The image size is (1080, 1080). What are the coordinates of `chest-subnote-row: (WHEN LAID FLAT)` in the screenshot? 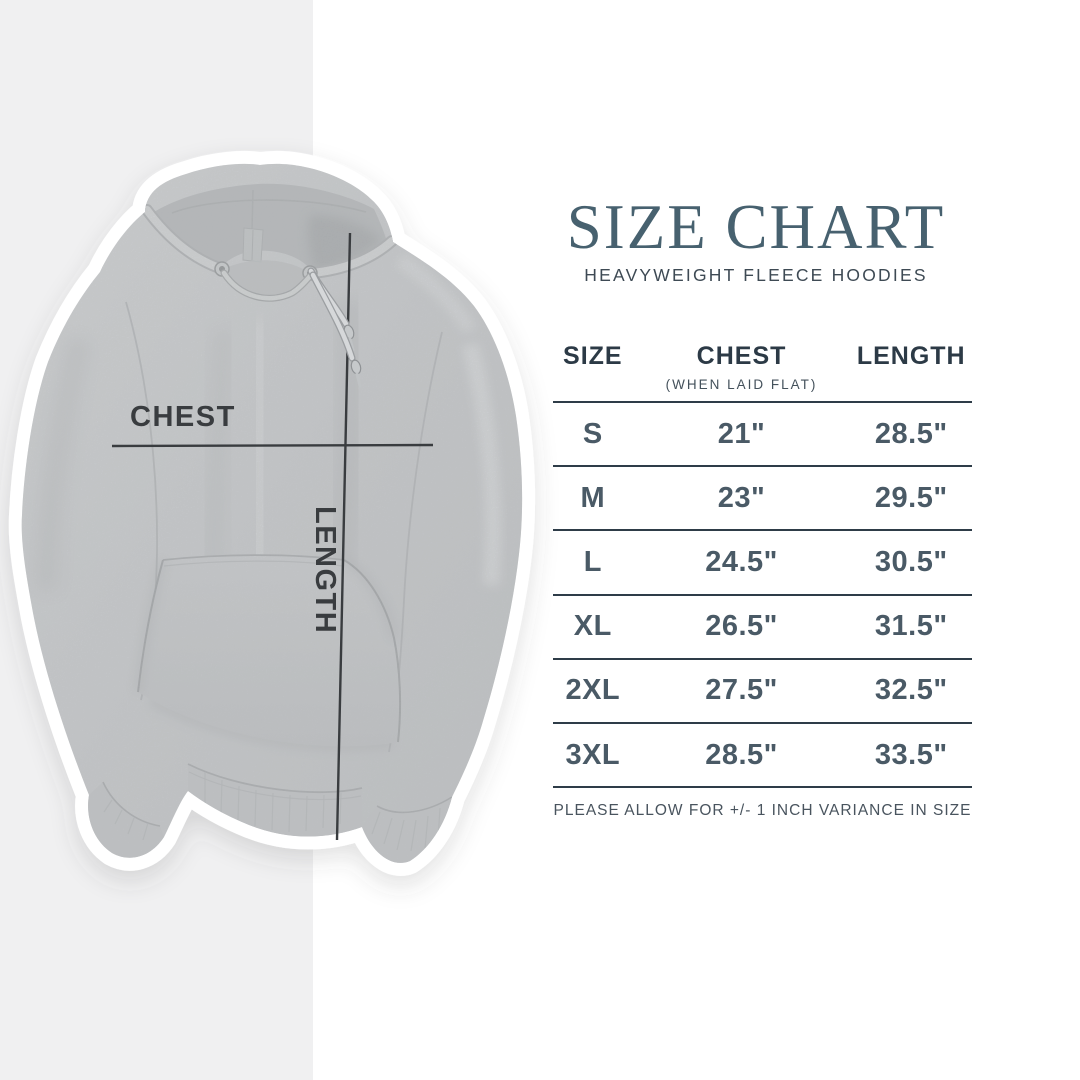 It's located at (762, 384).